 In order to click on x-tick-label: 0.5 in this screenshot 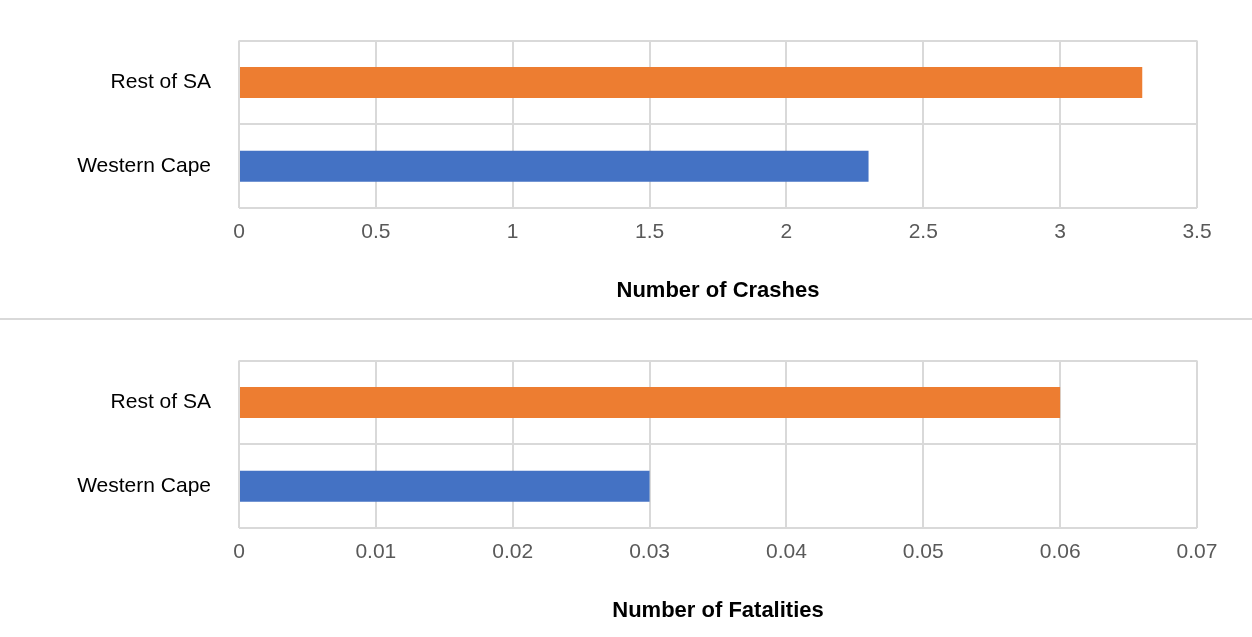, I will do `click(376, 231)`.